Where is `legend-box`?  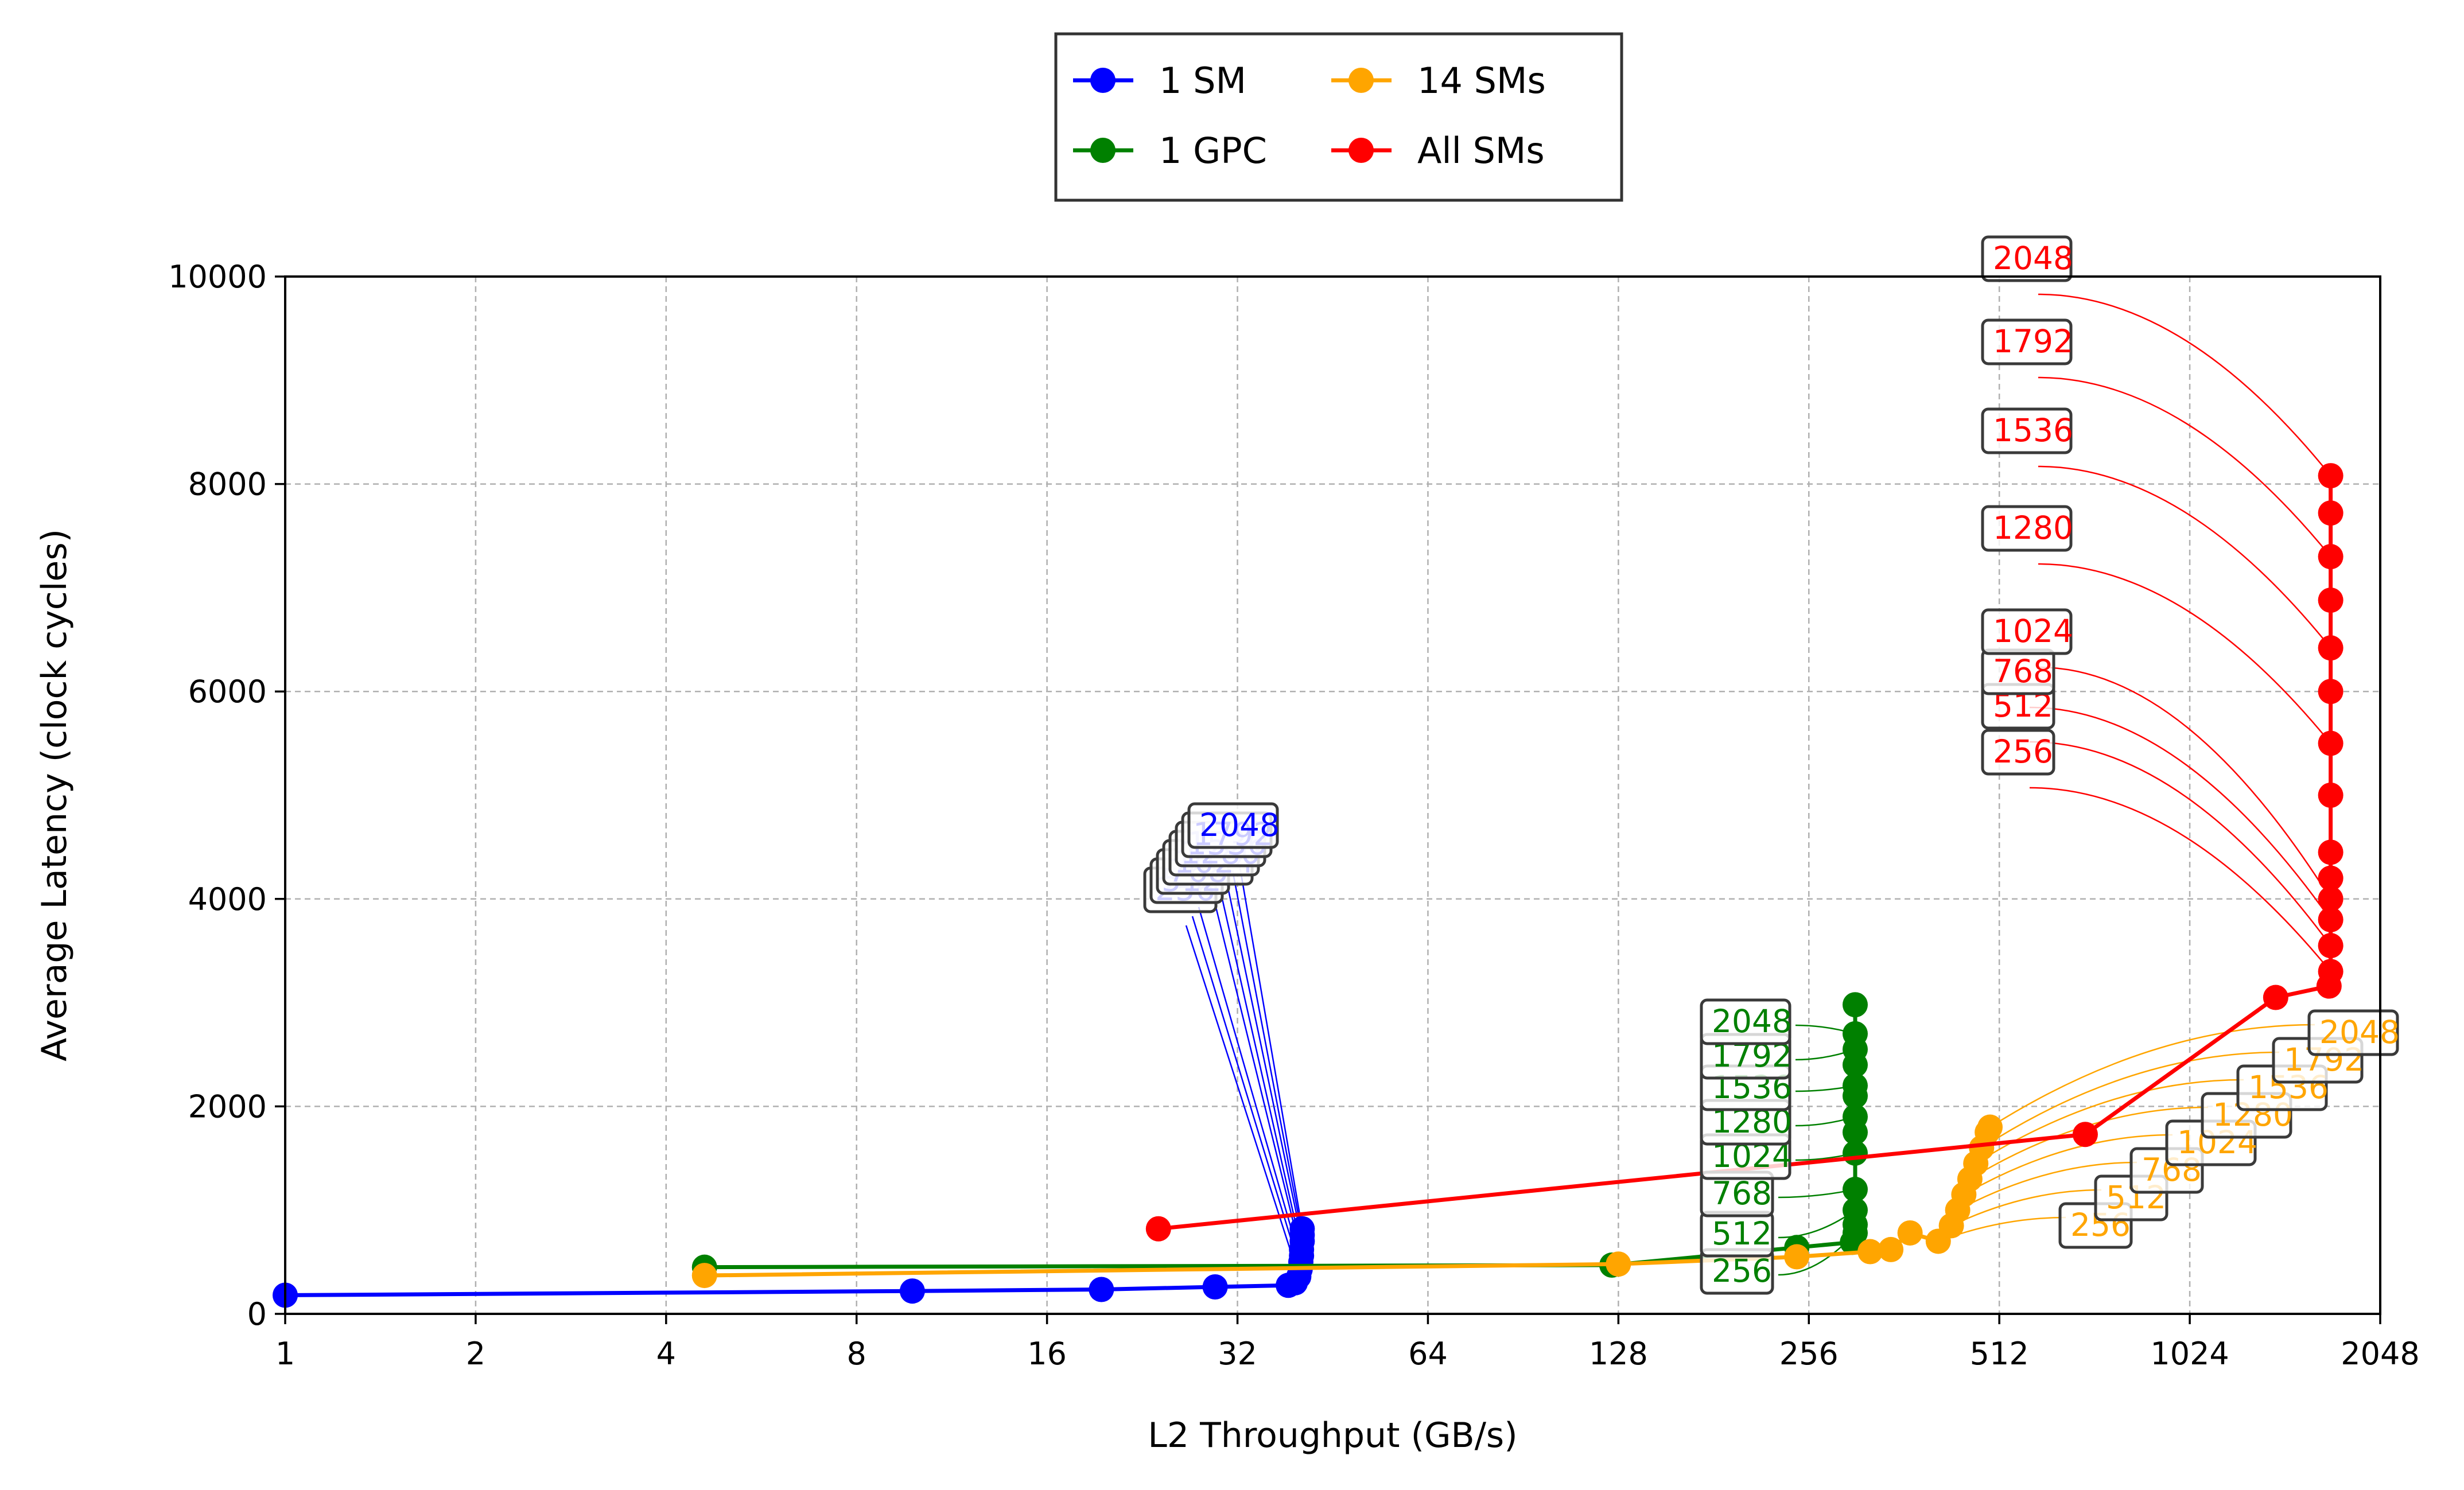 legend-box is located at coordinates (1339, 117).